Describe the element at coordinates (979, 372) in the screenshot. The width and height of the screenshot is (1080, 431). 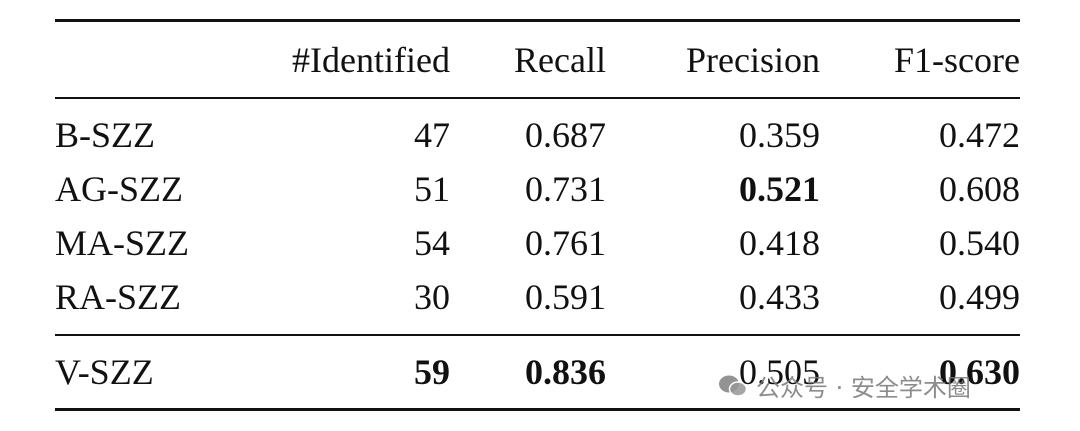
I see `cell: 0.630` at that location.